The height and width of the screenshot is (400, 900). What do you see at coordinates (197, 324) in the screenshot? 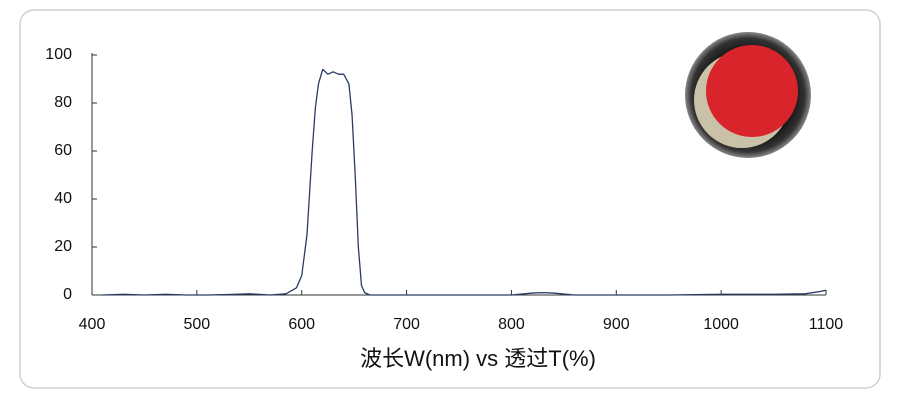
I see `x-tick-label: 500` at bounding box center [197, 324].